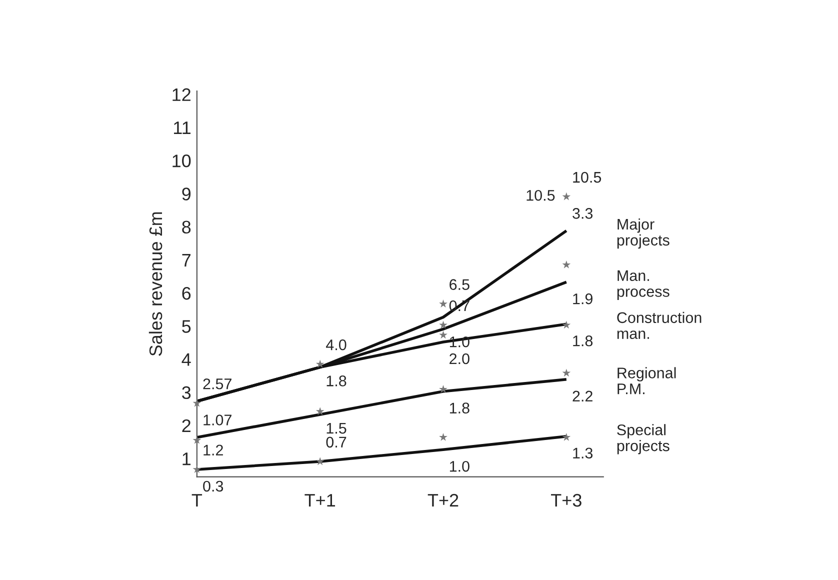  Describe the element at coordinates (582, 396) in the screenshot. I see `annotation: 2.2` at that location.